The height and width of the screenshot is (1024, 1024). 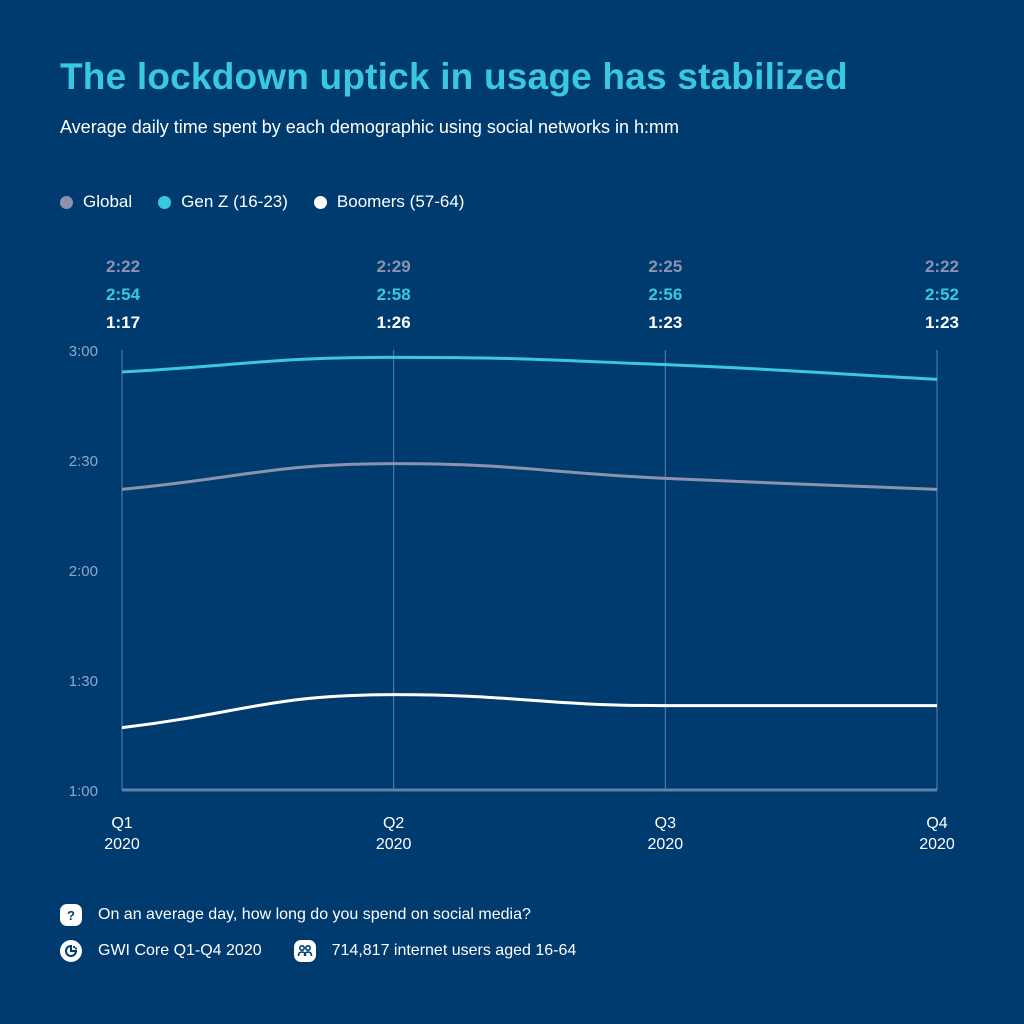 I want to click on question-icon: ?, so click(x=71, y=915).